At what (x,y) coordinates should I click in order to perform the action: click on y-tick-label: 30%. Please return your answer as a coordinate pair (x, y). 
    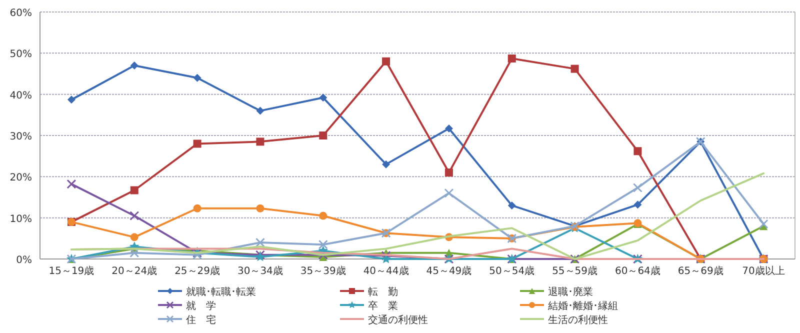
    Looking at the image, I should click on (21, 137).